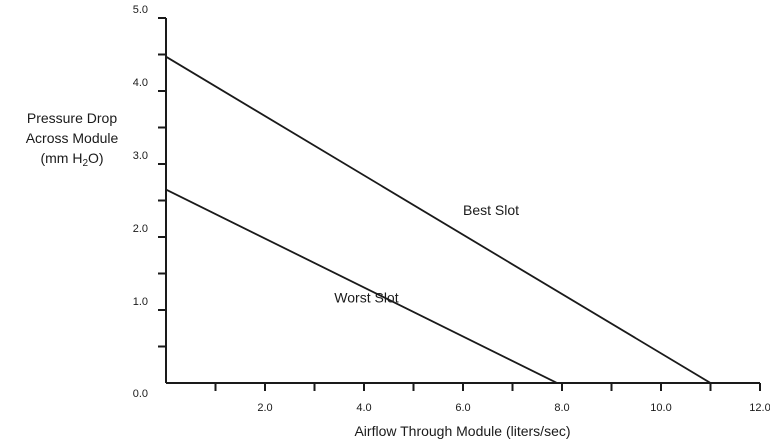 The width and height of the screenshot is (770, 444). I want to click on y-axis-label: Pressure Drop Across Module (mm H2O), so click(72, 141).